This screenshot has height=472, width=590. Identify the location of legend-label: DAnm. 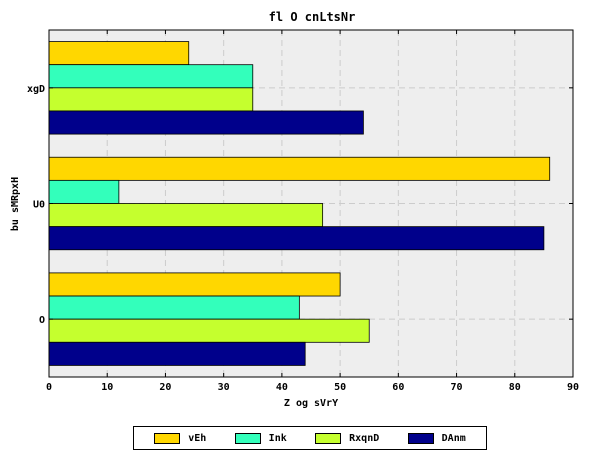
(453, 438).